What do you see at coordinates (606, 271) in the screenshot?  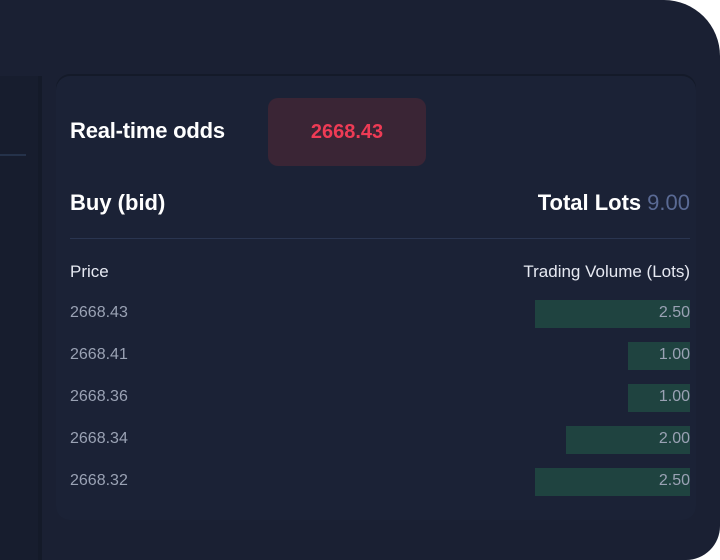 I see `volume-column-header: Trading Volume (Lots)` at bounding box center [606, 271].